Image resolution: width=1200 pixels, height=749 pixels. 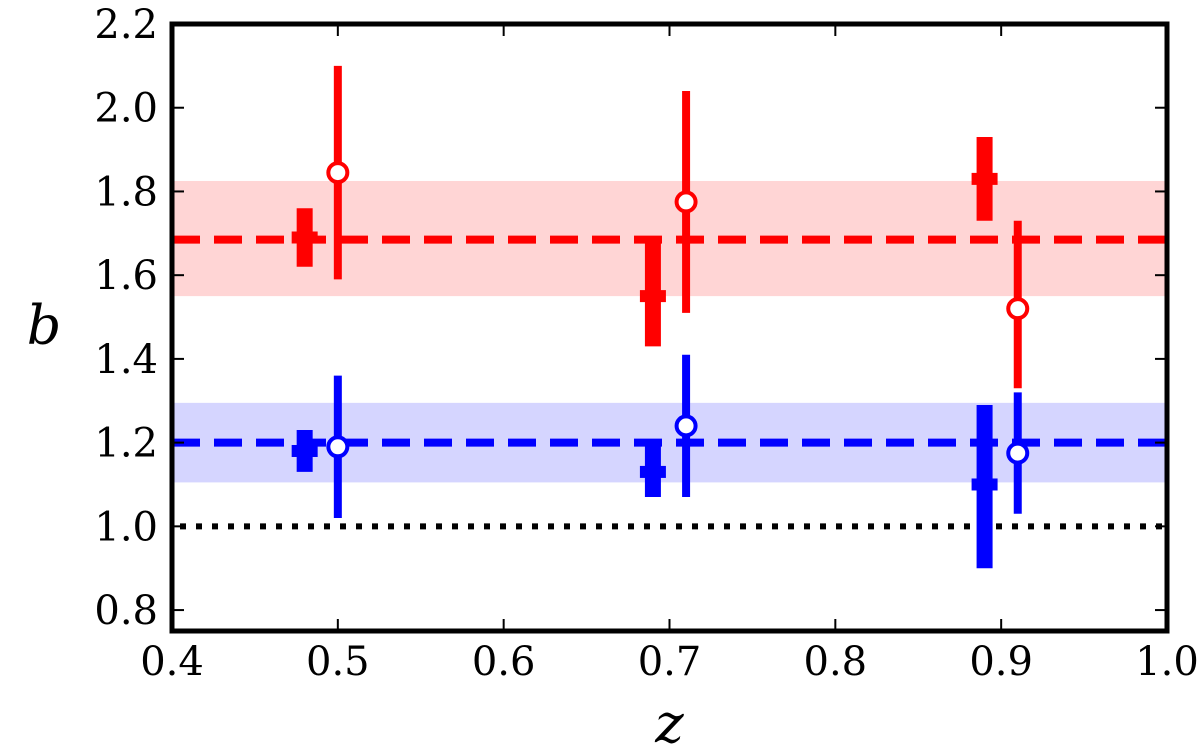 I want to click on x-tick-label: 1.0, so click(x=1167, y=662).